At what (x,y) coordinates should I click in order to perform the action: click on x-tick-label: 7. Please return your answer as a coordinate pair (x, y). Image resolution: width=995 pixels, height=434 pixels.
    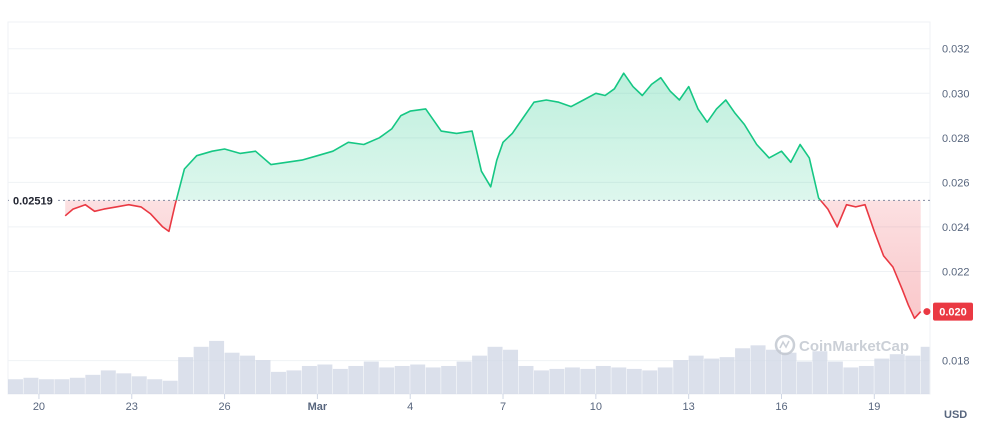
    Looking at the image, I should click on (503, 407).